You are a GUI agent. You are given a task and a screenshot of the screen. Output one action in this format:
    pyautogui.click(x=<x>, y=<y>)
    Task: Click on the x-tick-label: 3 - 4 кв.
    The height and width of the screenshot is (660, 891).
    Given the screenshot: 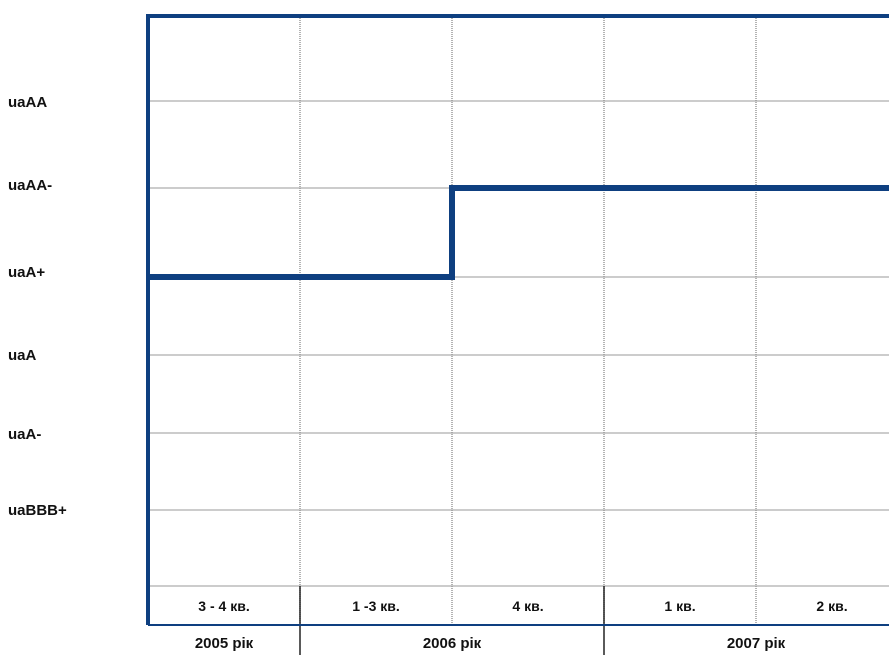 What is the action you would take?
    pyautogui.click(x=223, y=606)
    